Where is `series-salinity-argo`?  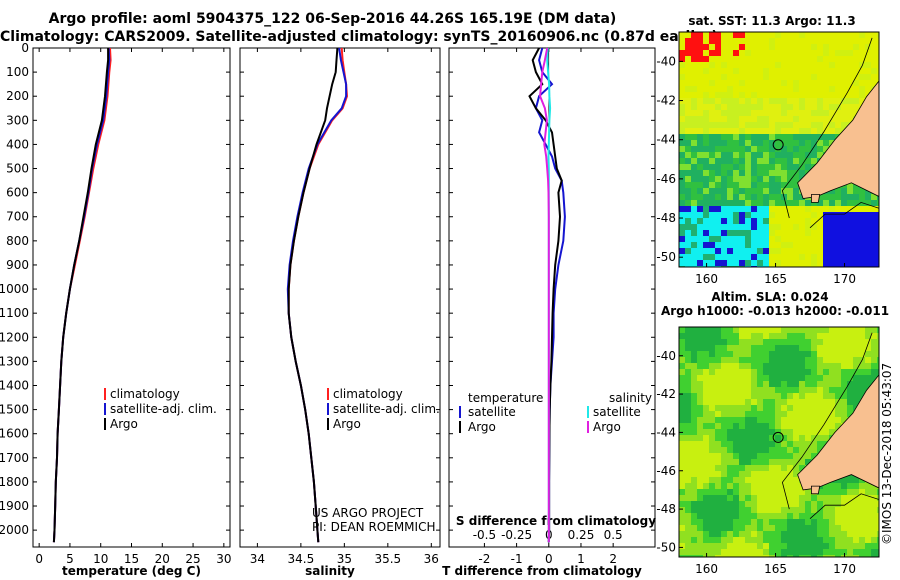
series-salinity-argo is located at coordinates (544, 295).